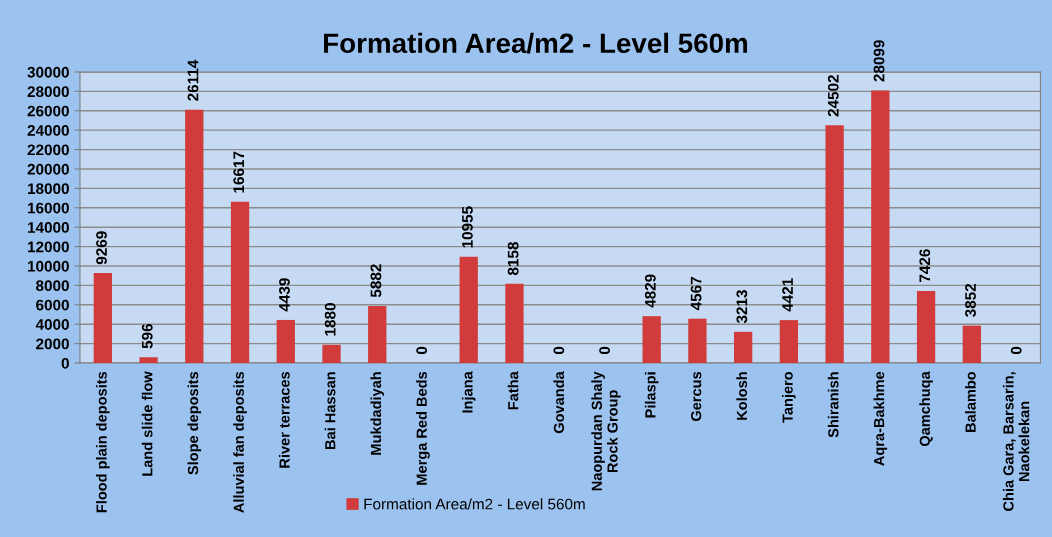 The height and width of the screenshot is (537, 1052). Describe the element at coordinates (423, 428) in the screenshot. I see `x-tick-label: Merga Red Beds` at that location.